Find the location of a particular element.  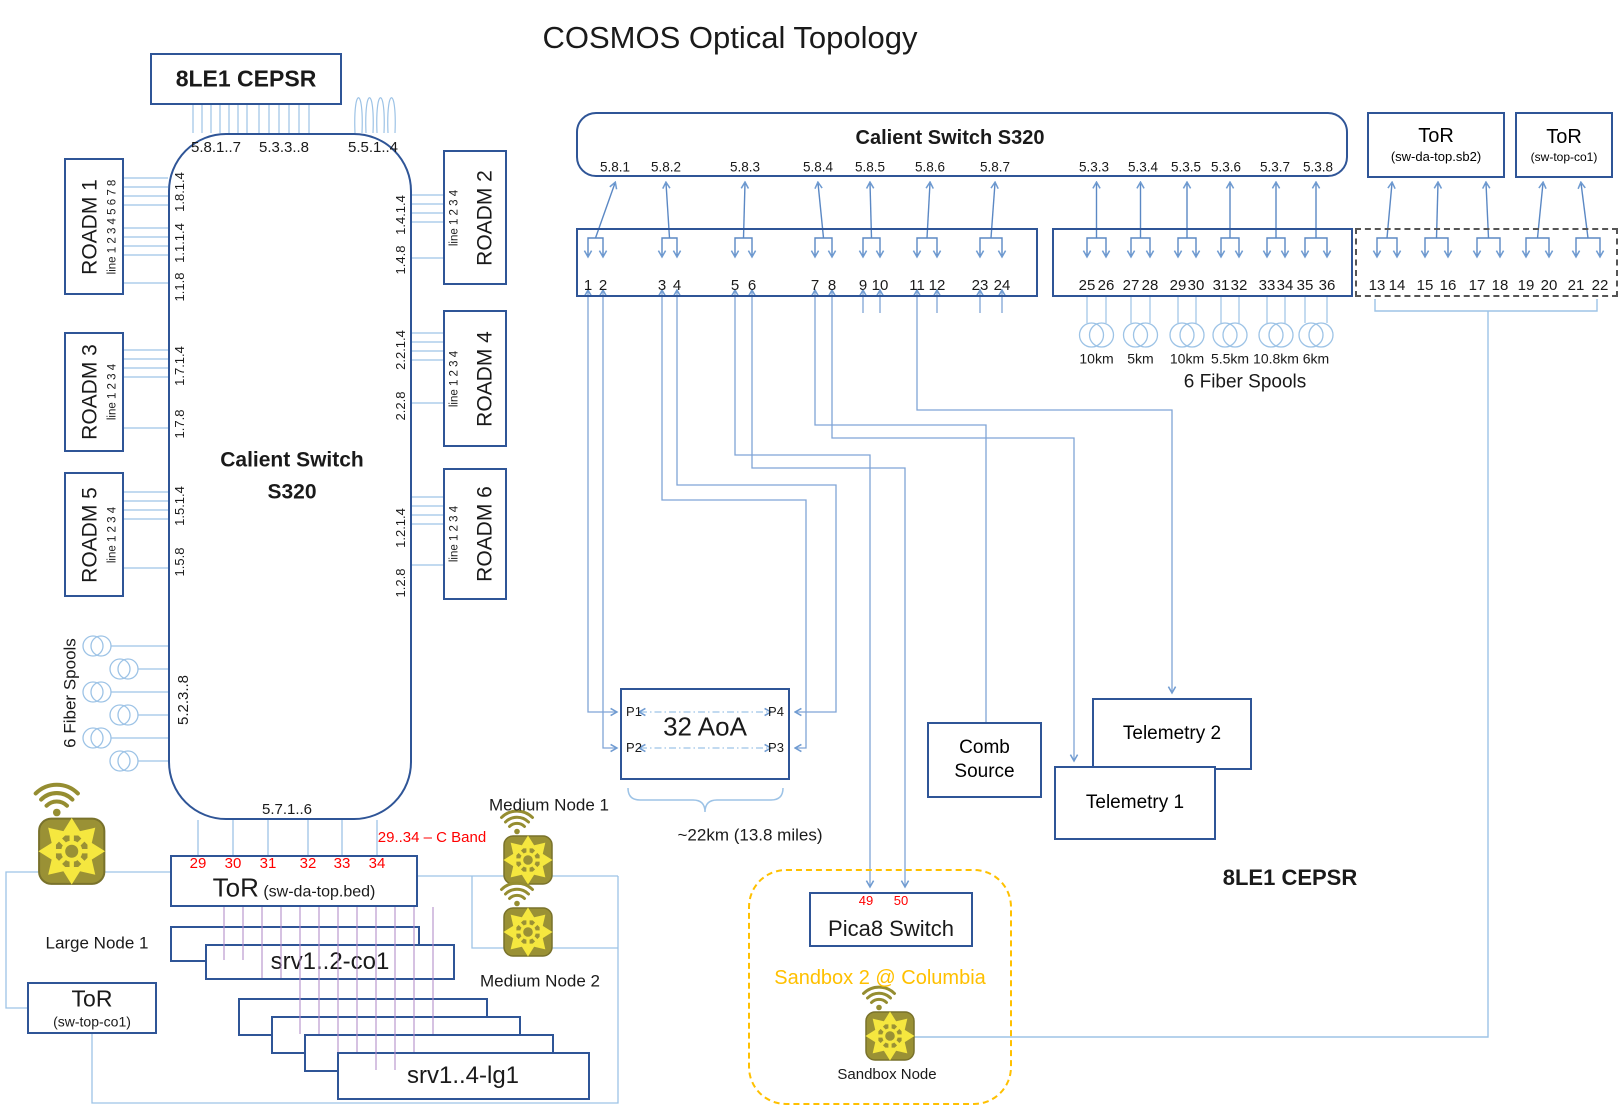

tor-bed-name: ToR is located at coordinates (235, 887).